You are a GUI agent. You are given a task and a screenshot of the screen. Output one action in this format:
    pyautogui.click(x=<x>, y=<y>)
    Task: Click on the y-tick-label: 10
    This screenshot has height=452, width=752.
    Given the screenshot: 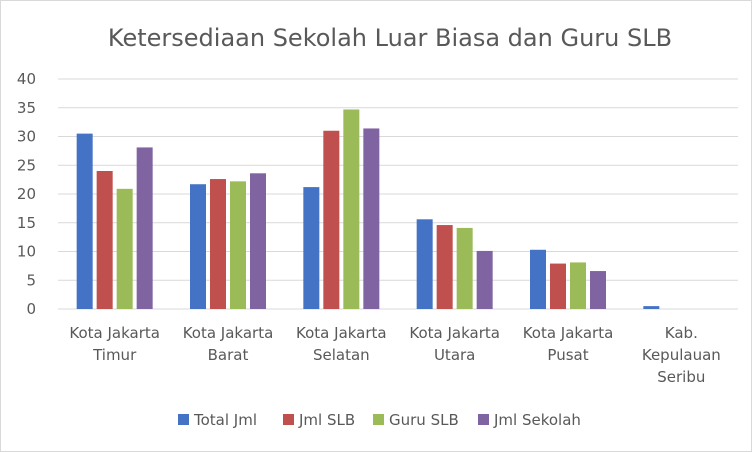 What is the action you would take?
    pyautogui.click(x=26, y=252)
    